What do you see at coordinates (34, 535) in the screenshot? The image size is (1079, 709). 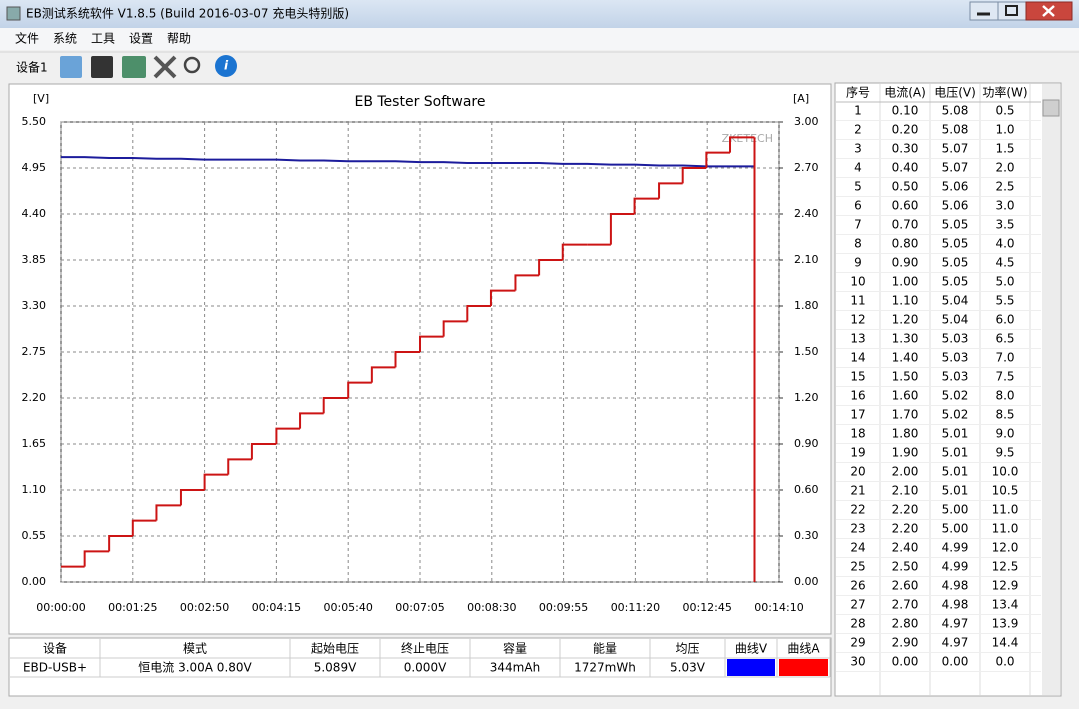 I see `y-tick-label: 0.55` at bounding box center [34, 535].